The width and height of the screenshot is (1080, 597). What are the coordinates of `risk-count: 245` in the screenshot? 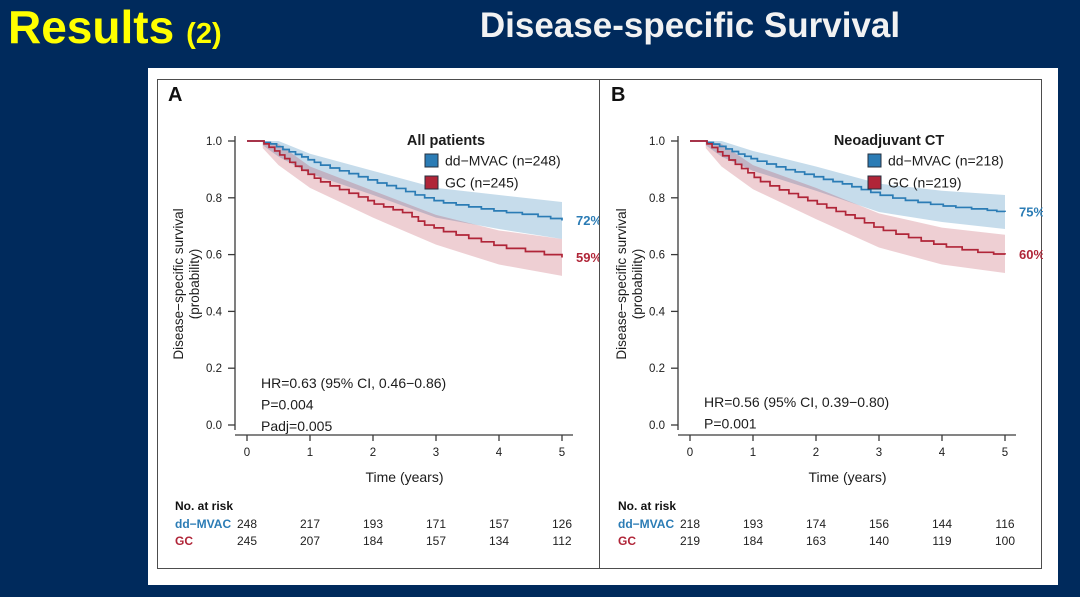 It's located at (247, 541).